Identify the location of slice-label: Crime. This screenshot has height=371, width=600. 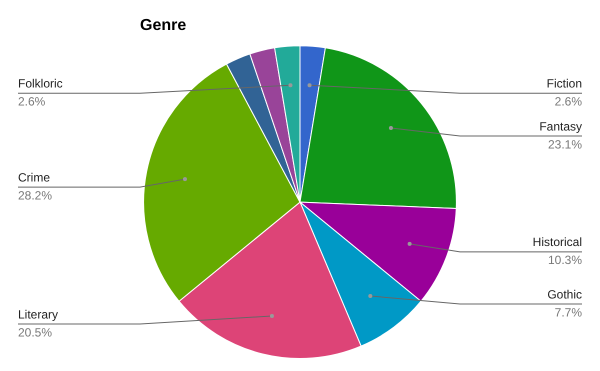
(34, 177).